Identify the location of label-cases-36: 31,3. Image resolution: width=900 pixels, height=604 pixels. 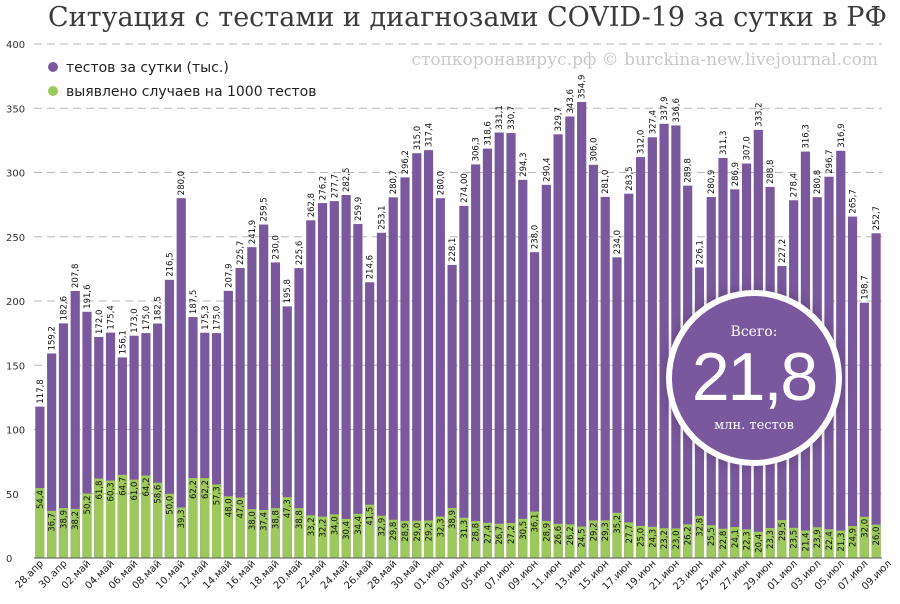
(465, 529).